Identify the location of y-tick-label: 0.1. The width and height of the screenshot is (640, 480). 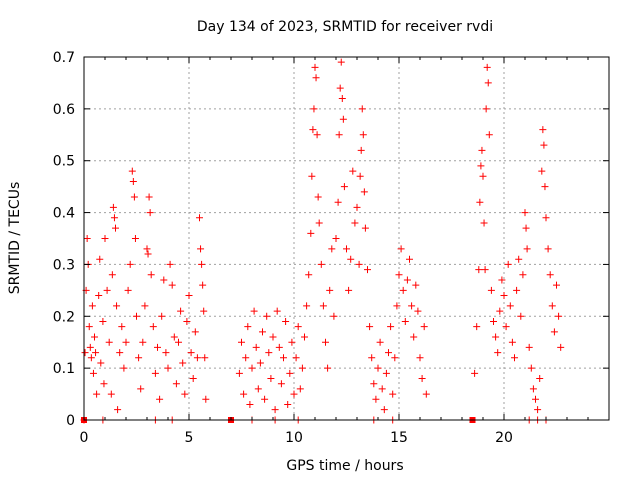
(64, 369).